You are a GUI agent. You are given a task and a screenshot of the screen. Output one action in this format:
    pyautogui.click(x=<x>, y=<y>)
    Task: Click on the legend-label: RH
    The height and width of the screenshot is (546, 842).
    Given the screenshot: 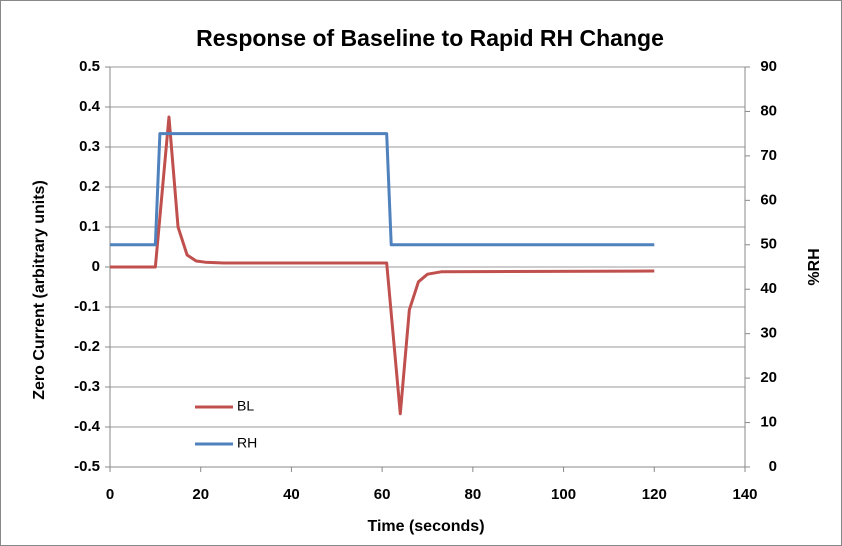 What is the action you would take?
    pyautogui.click(x=247, y=443)
    